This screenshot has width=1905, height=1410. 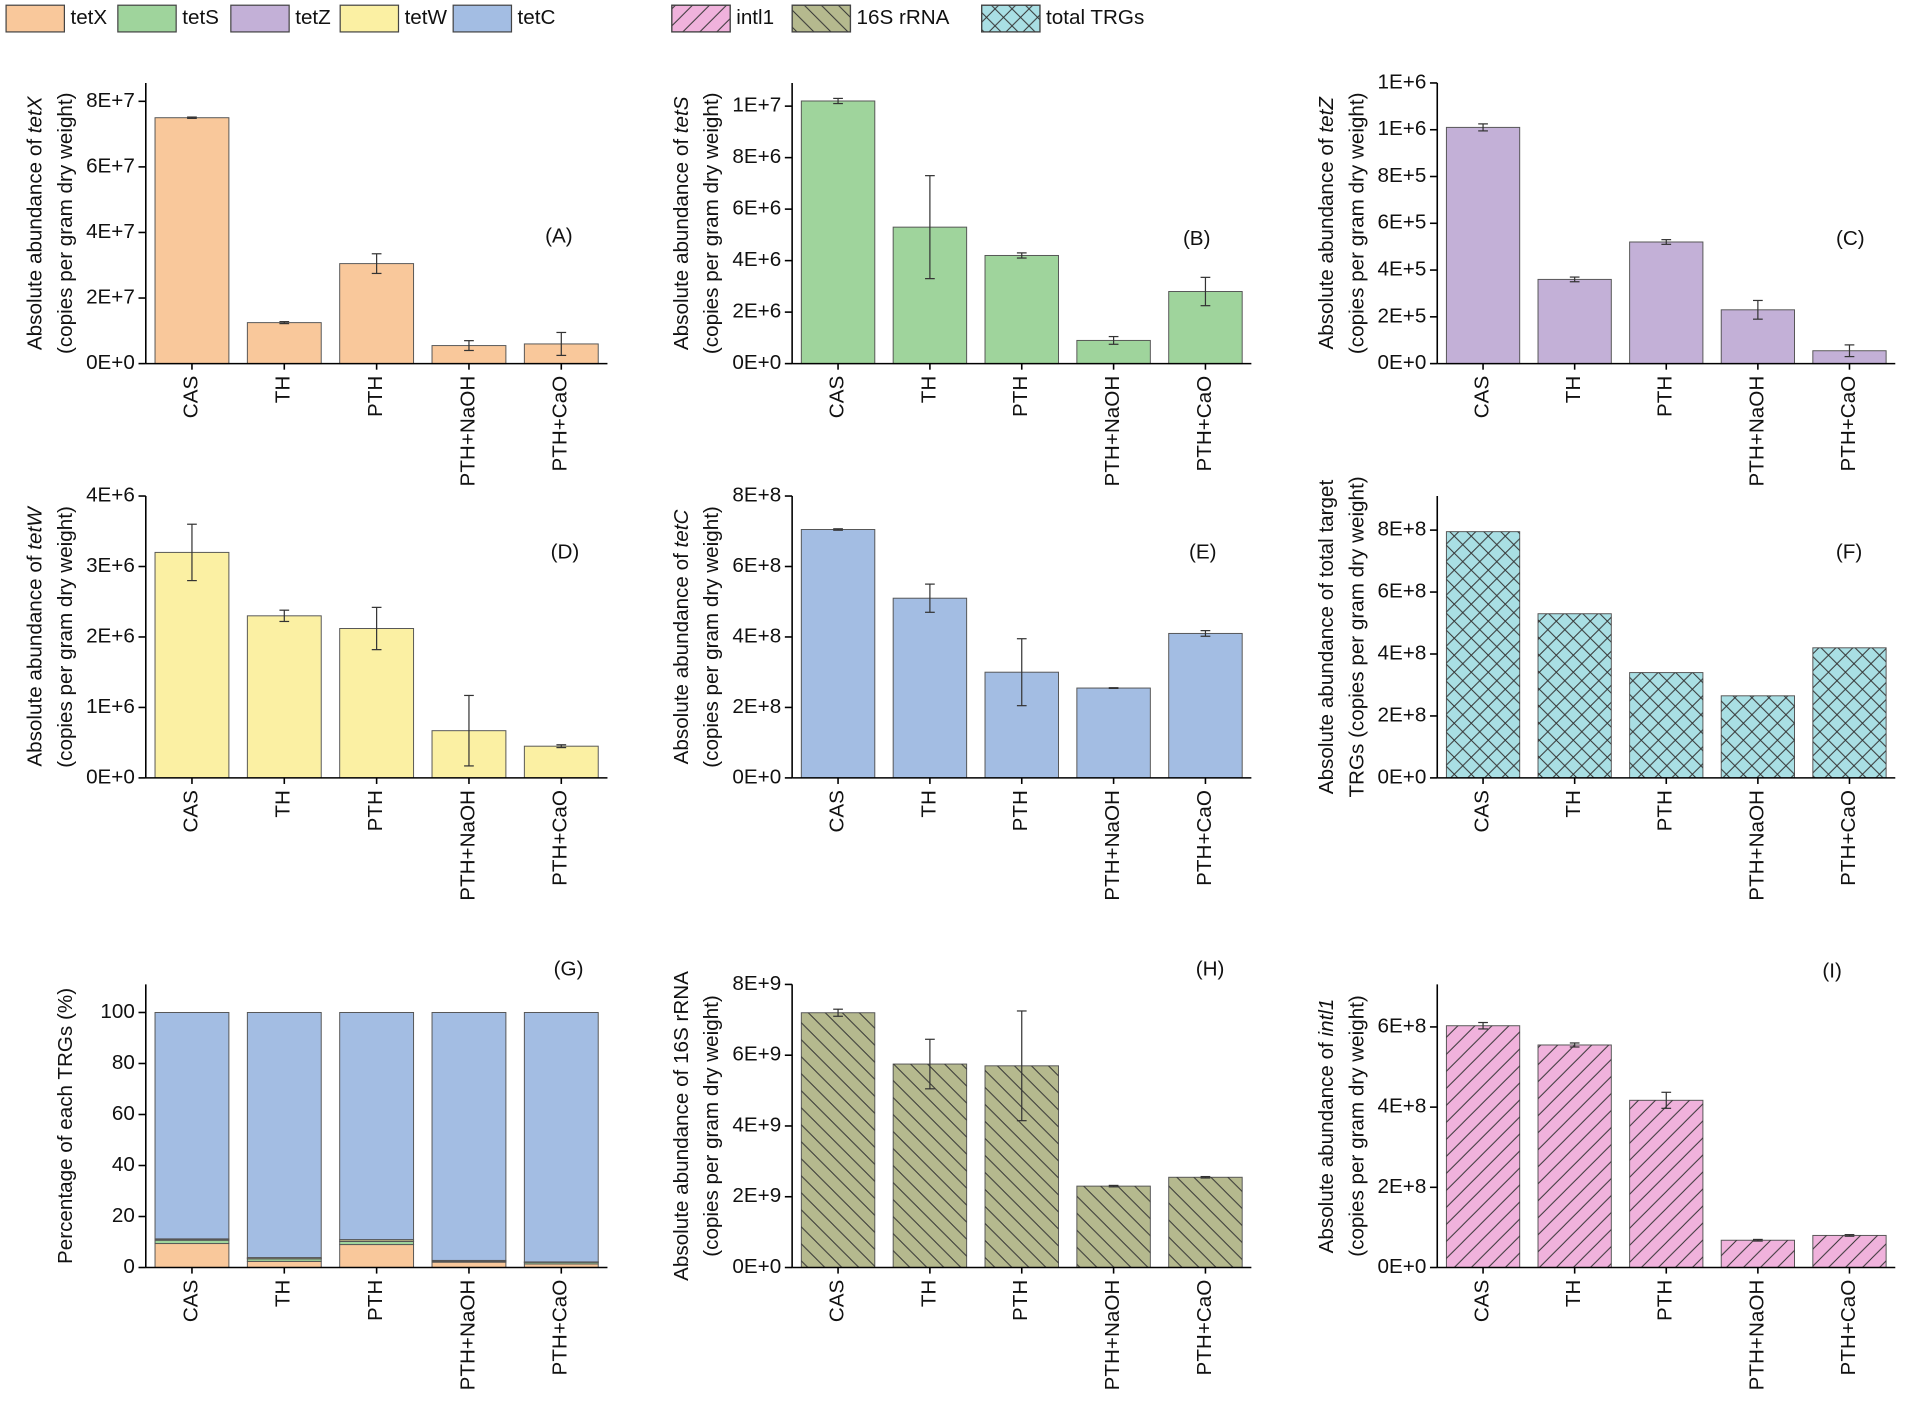 I want to click on y-axis-label-part: tetZ, so click(x=1326, y=114).